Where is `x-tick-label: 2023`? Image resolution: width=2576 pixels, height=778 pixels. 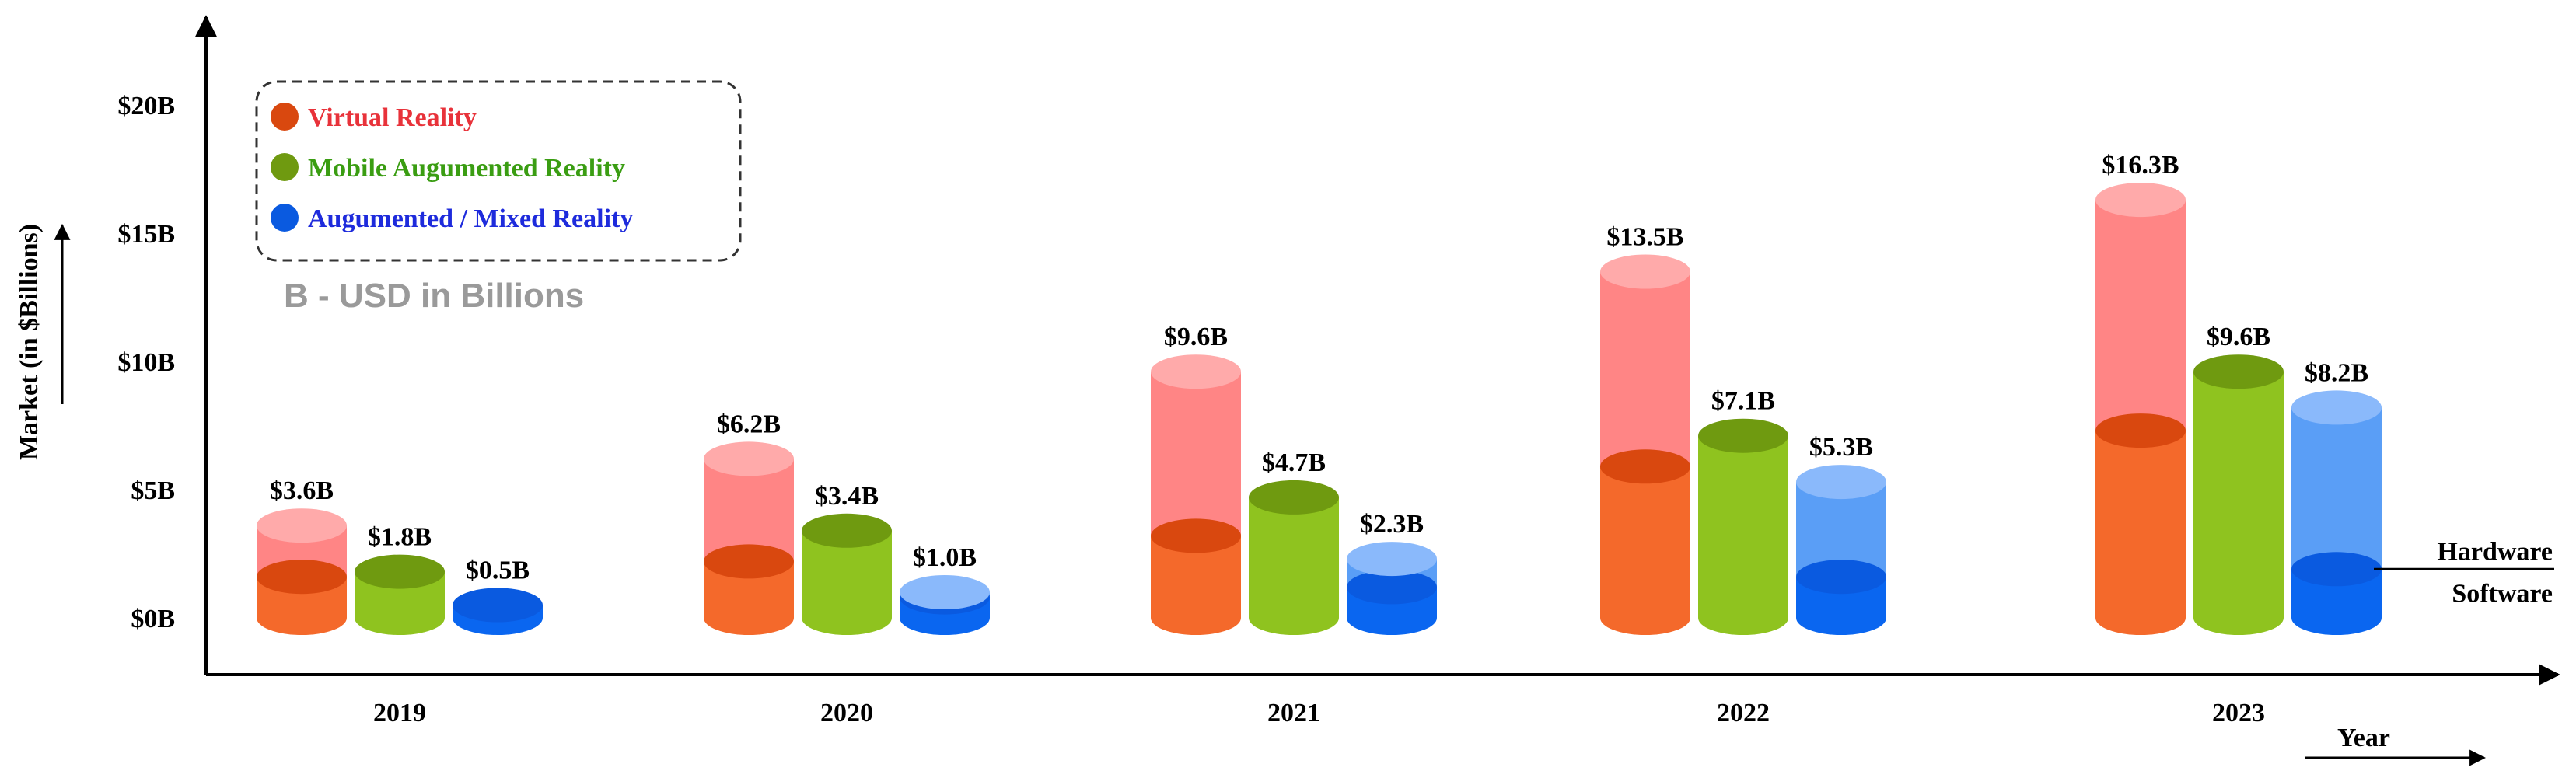
x-tick-label: 2023 is located at coordinates (2238, 713).